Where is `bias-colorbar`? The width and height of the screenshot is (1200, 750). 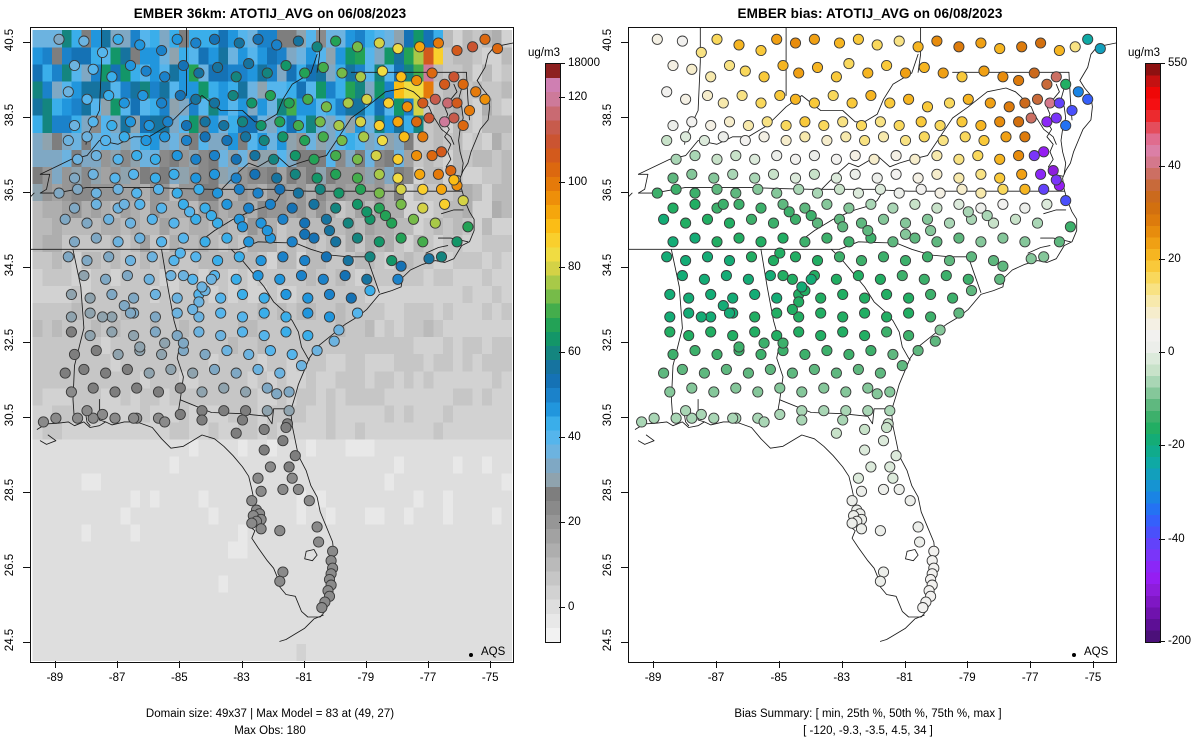 bias-colorbar is located at coordinates (1153, 353).